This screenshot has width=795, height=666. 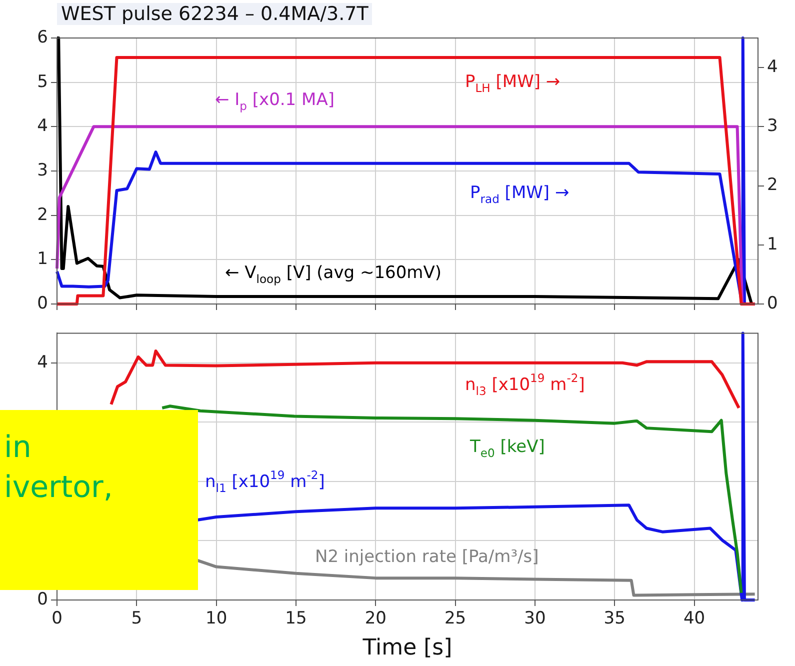 What do you see at coordinates (42, 214) in the screenshot?
I see `y-tick-label: 2` at bounding box center [42, 214].